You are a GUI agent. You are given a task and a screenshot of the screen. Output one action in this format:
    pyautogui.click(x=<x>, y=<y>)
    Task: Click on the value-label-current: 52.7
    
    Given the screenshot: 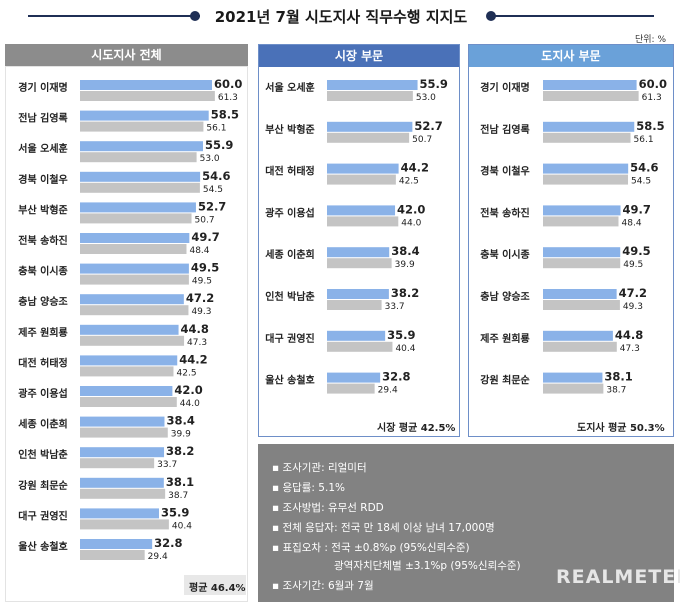 What is the action you would take?
    pyautogui.click(x=428, y=126)
    